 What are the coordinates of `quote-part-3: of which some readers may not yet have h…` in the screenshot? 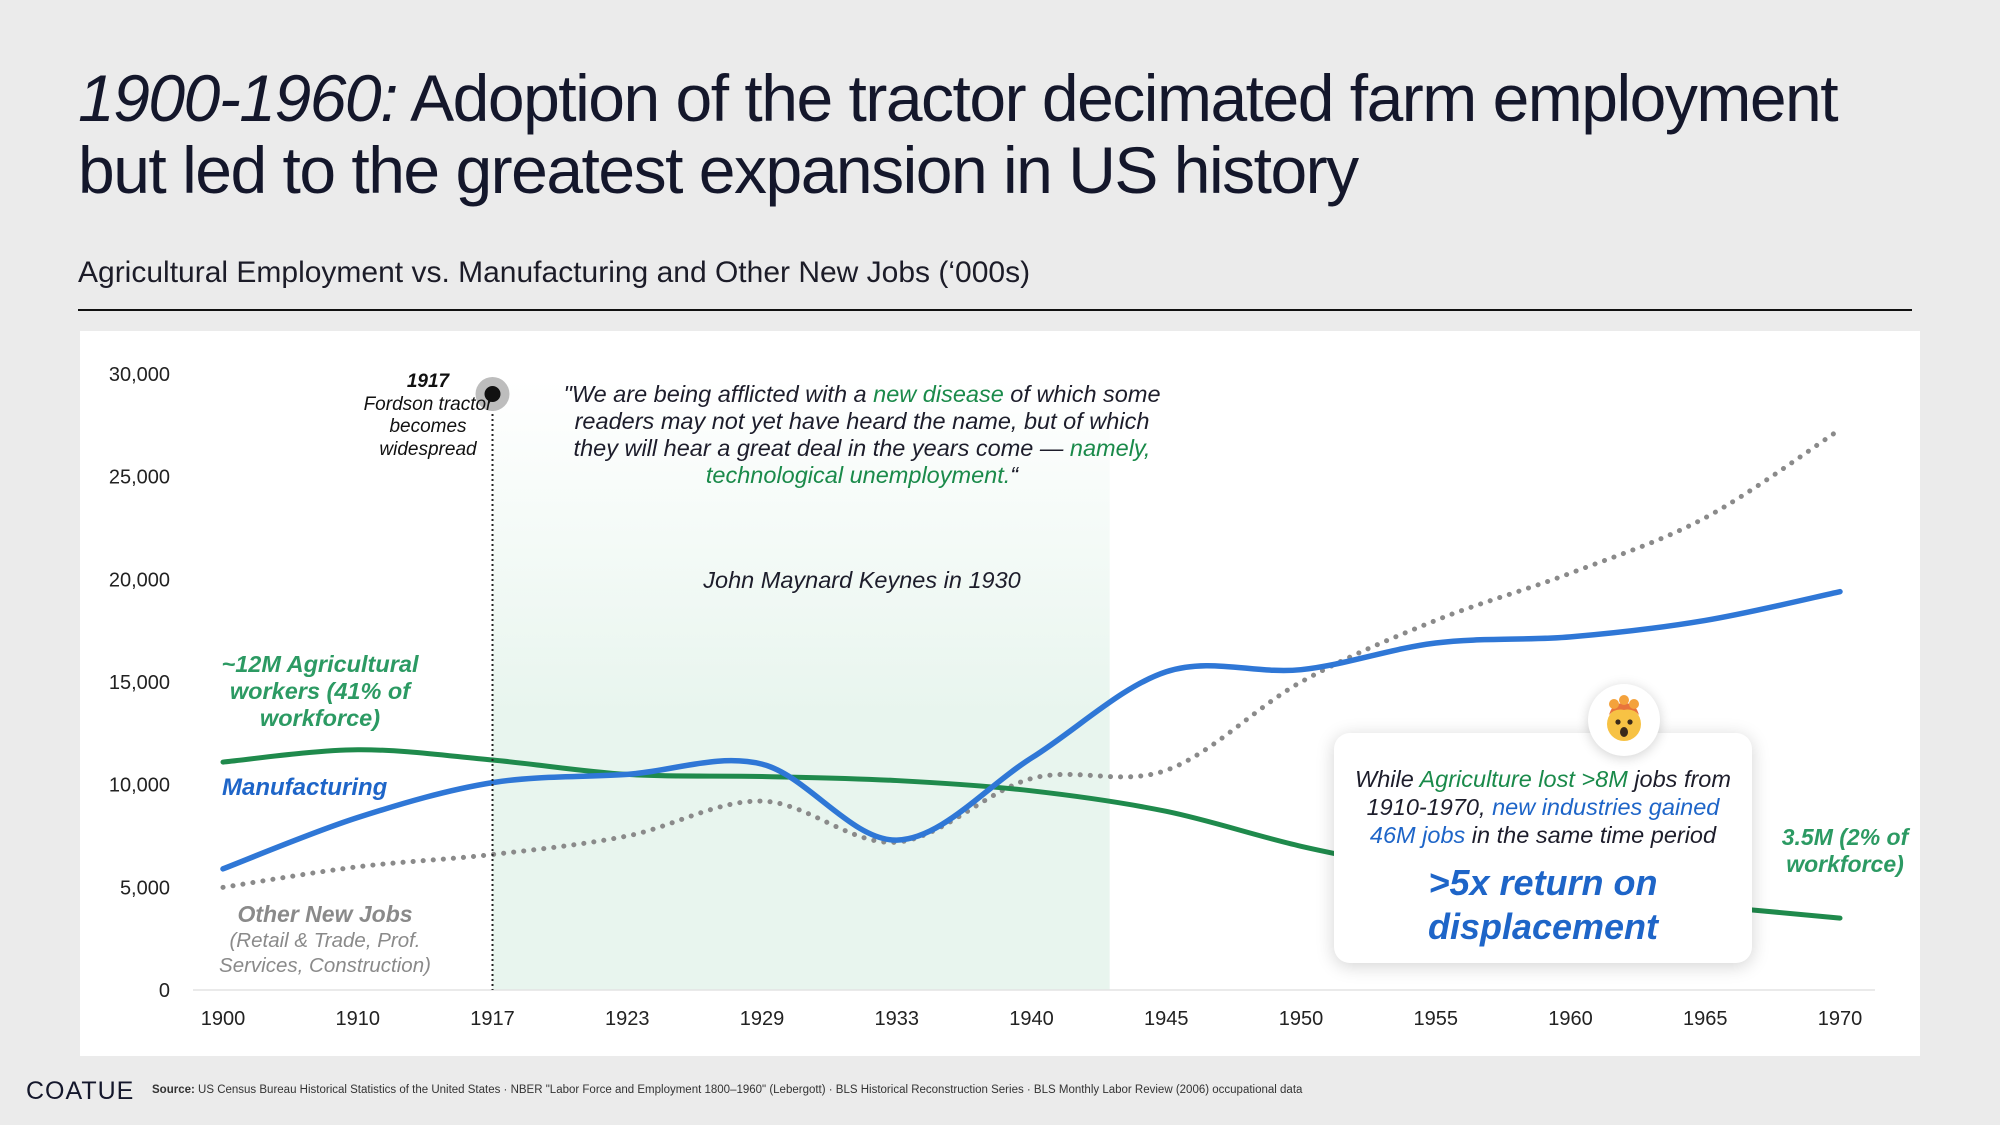 It's located at (867, 421).